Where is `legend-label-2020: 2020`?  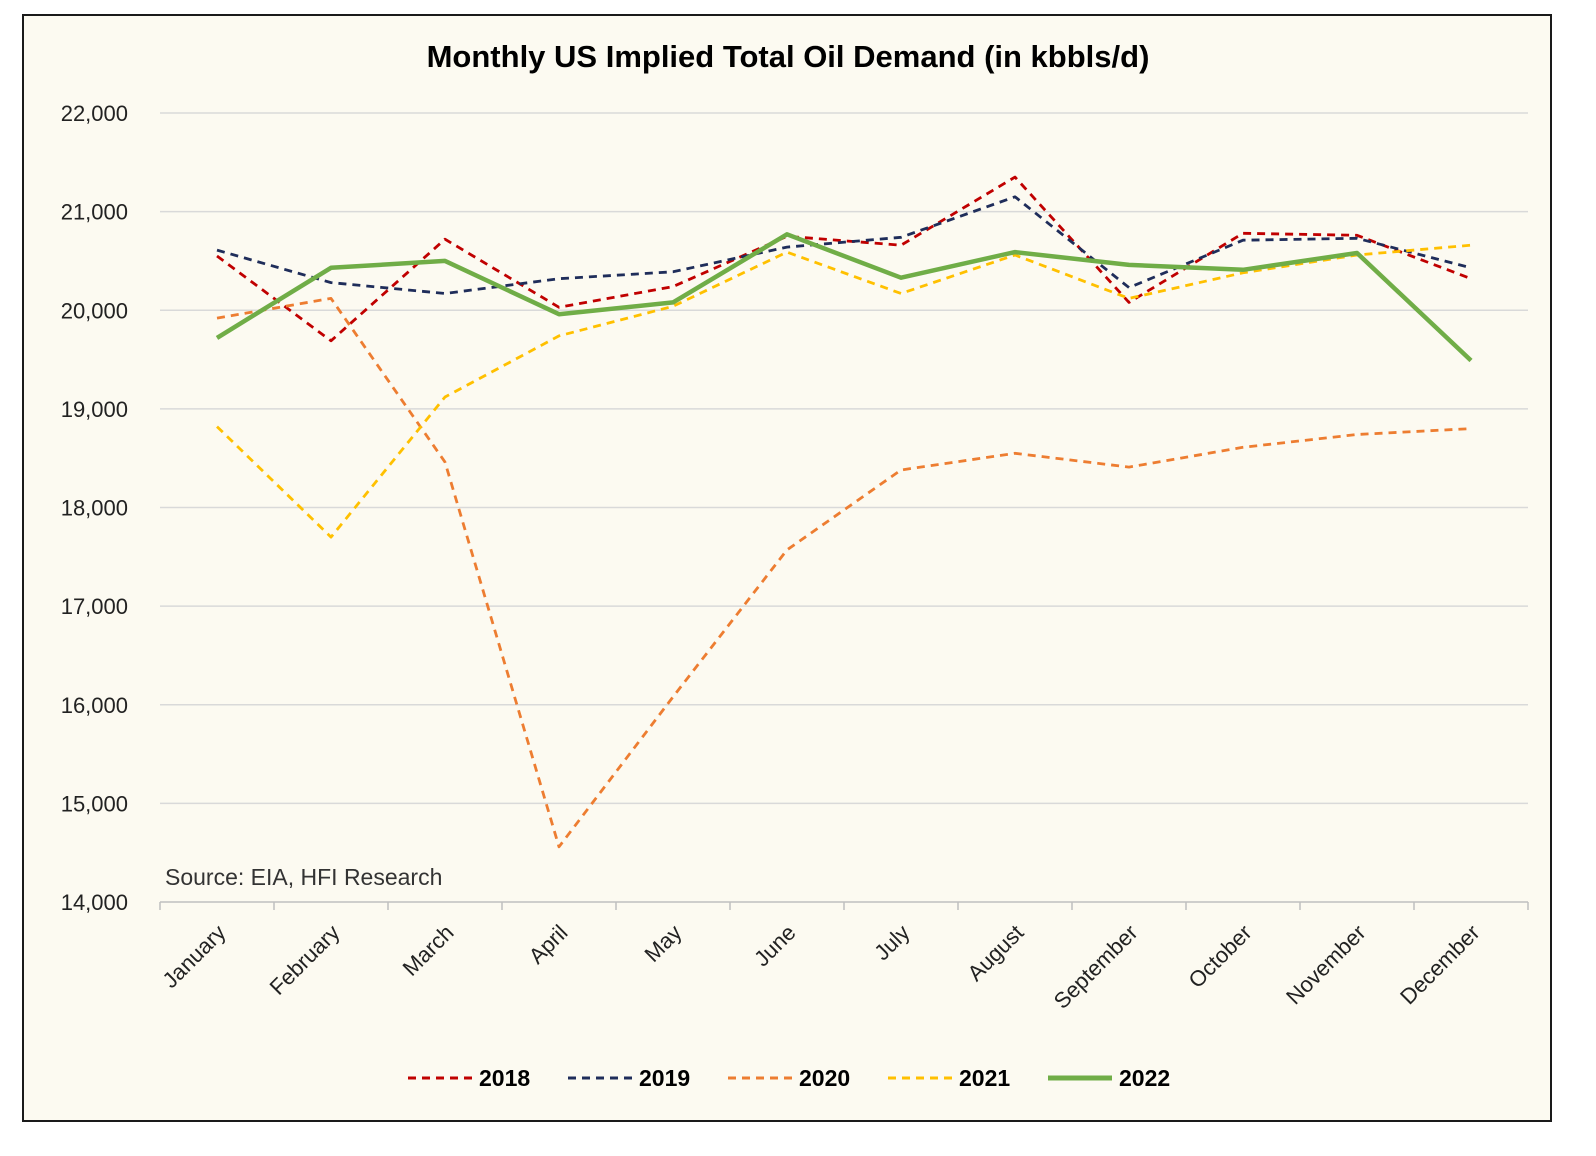
legend-label-2020: 2020 is located at coordinates (824, 1078).